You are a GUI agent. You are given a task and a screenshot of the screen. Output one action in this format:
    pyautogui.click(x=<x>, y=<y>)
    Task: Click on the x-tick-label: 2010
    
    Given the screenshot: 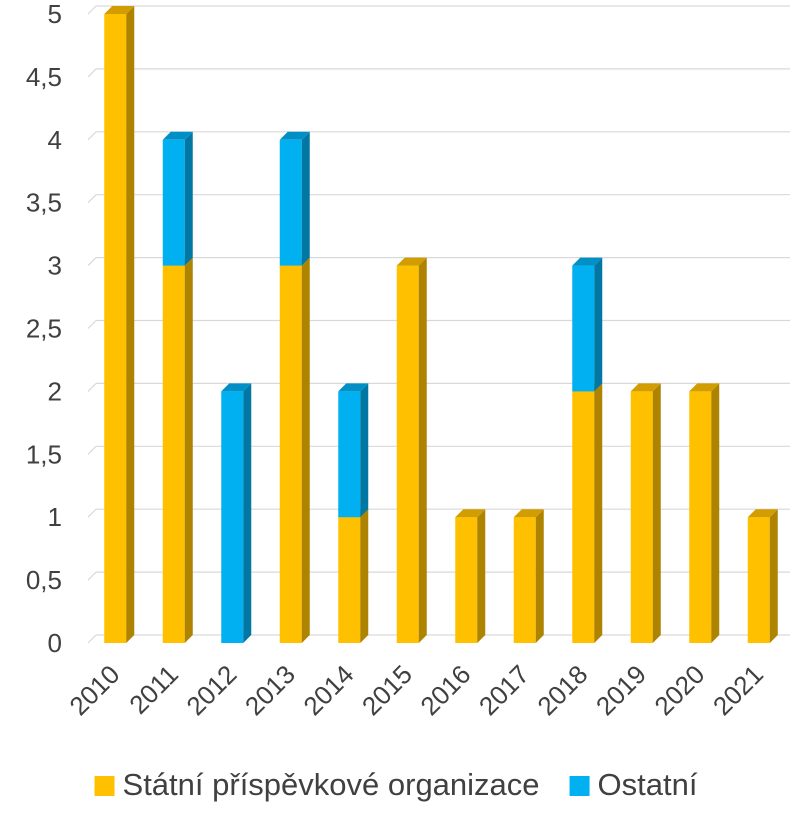 What is the action you would take?
    pyautogui.click(x=94, y=690)
    